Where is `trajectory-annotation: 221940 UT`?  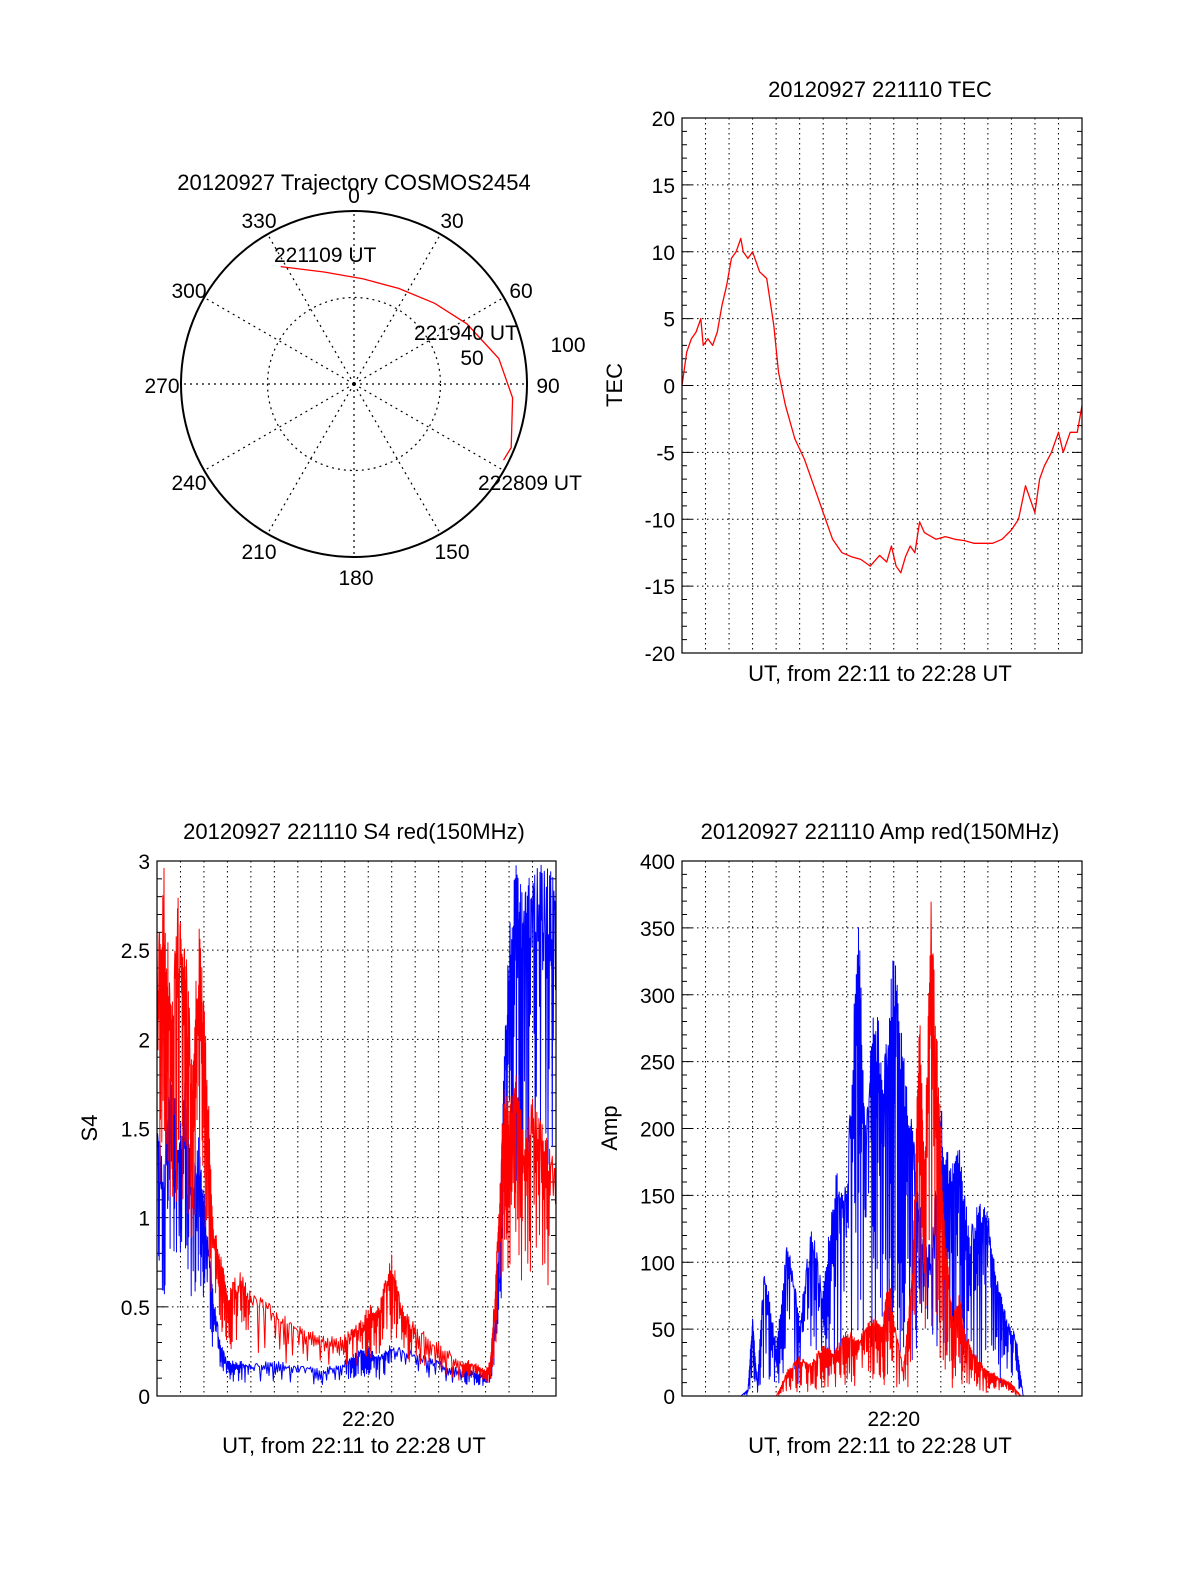 trajectory-annotation: 221940 UT is located at coordinates (466, 333).